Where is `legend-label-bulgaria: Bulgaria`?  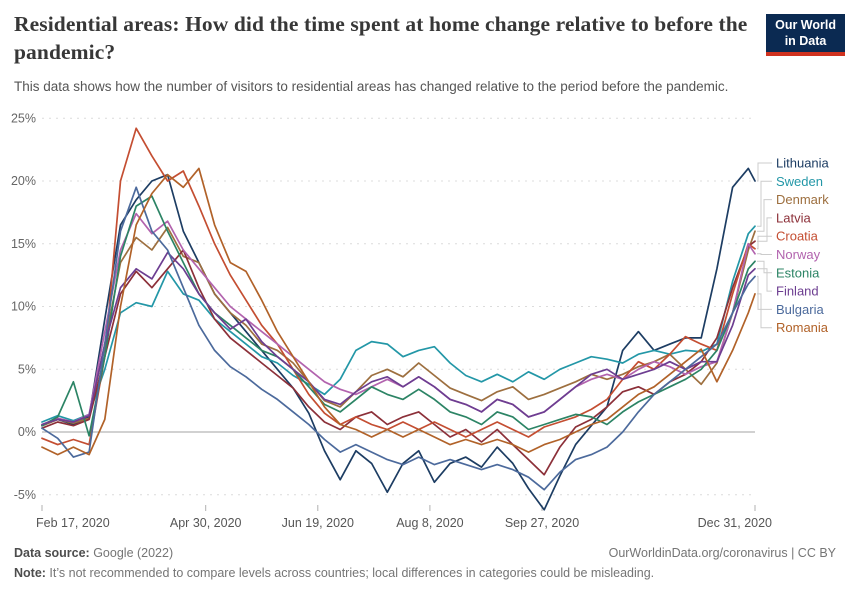
legend-label-bulgaria: Bulgaria is located at coordinates (800, 309).